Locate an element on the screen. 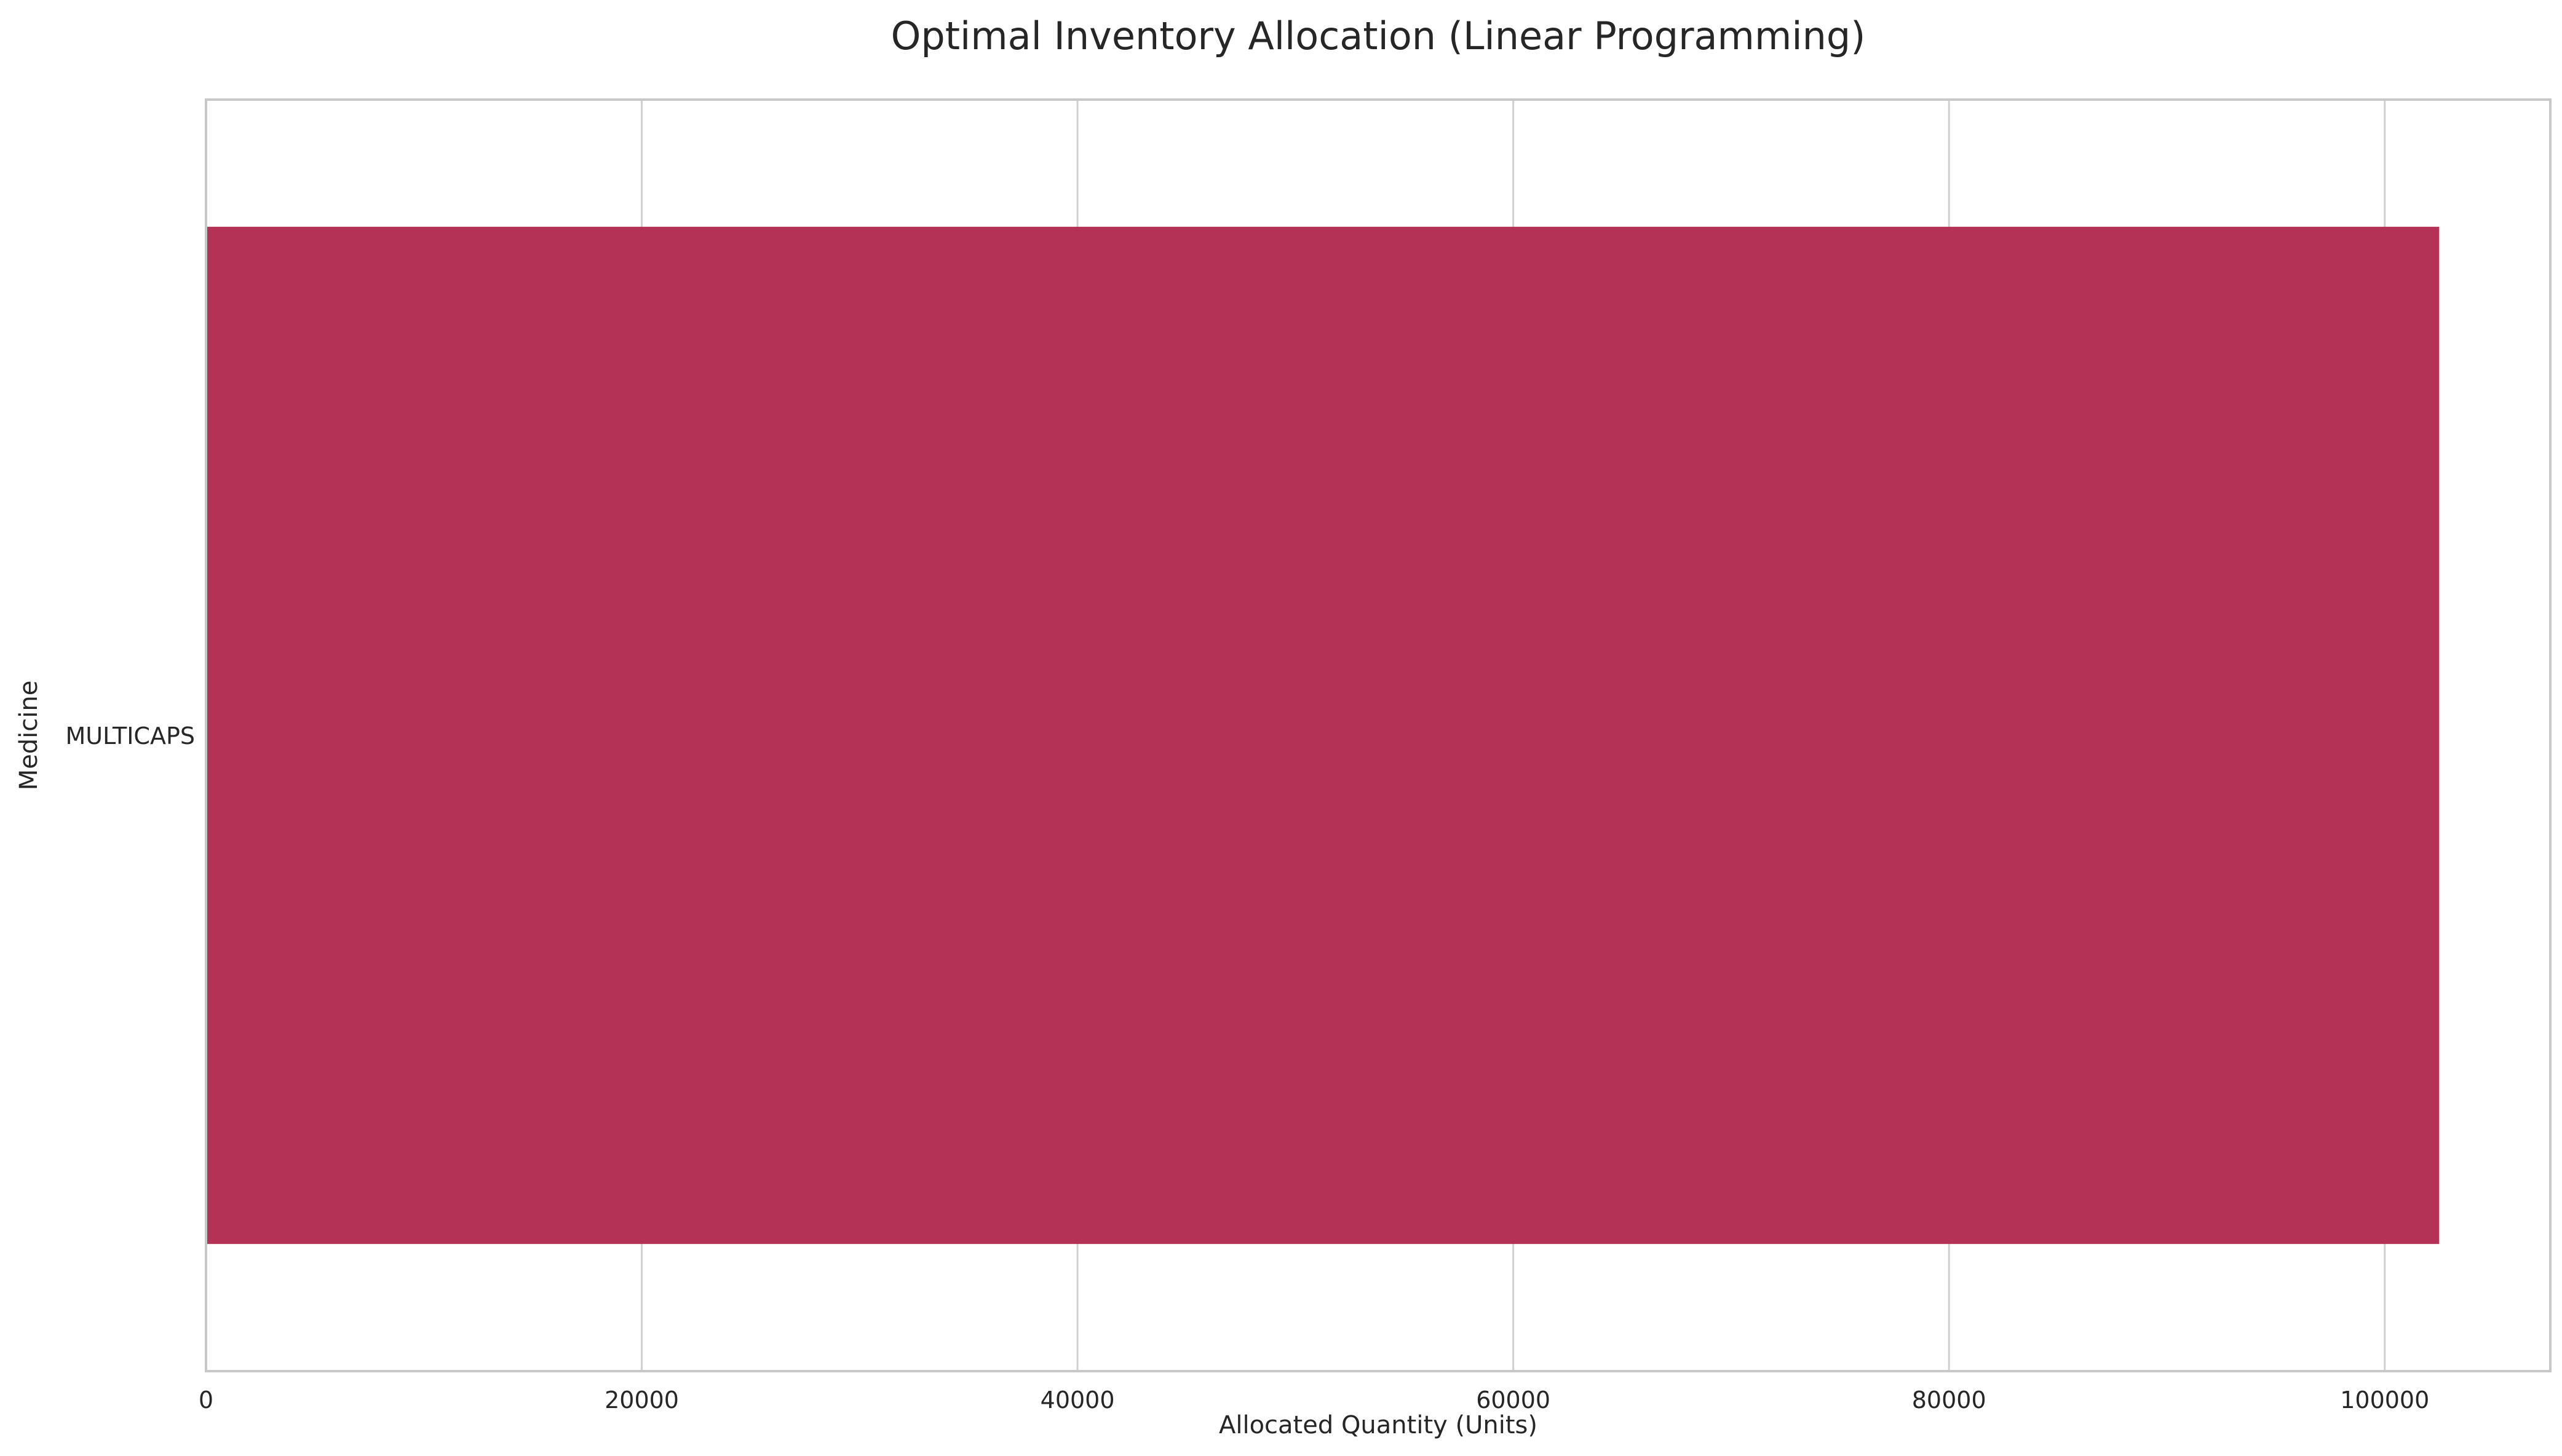 Image resolution: width=2562 pixels, height=1456 pixels. x-tick-label: 60000 is located at coordinates (1513, 1401).